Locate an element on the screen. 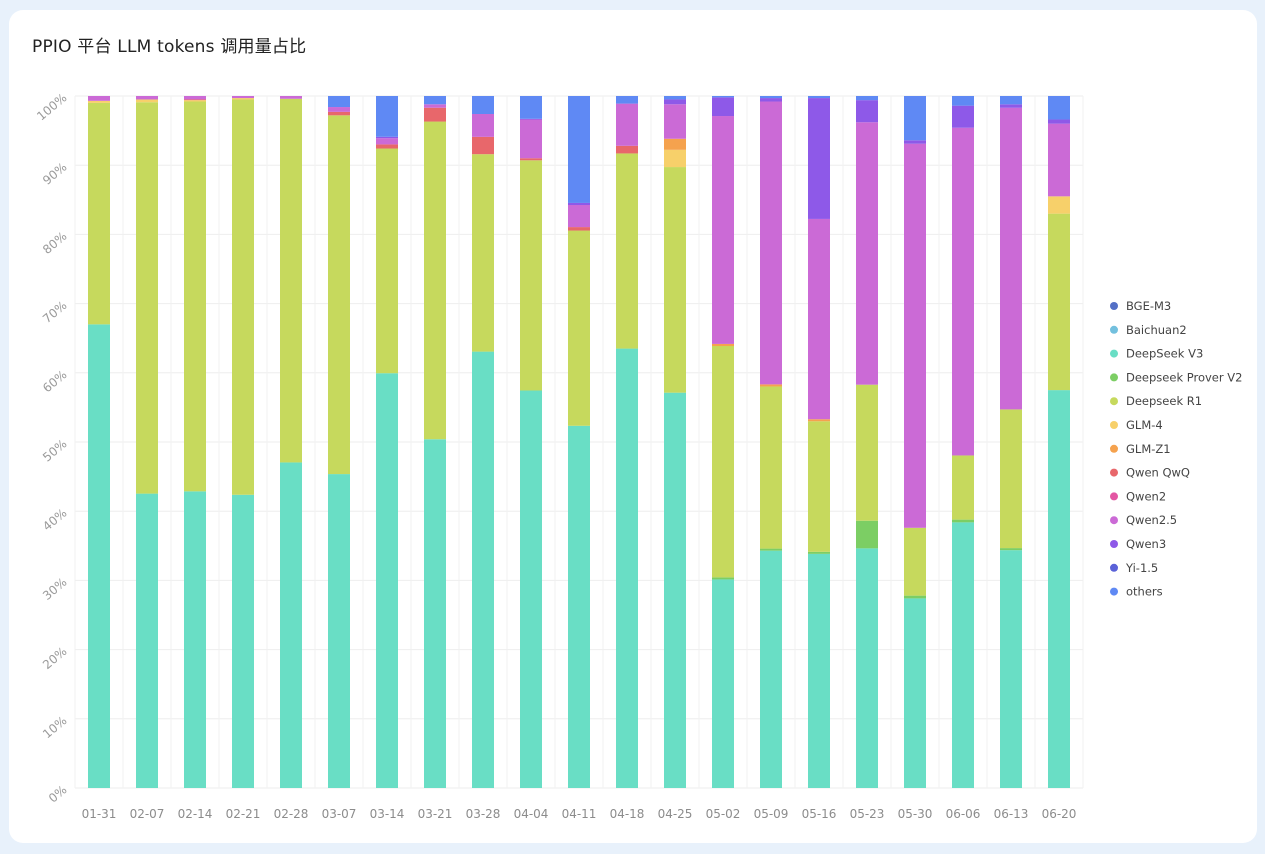 The image size is (1265, 854). legend-item-glm-z1: GLM-Z1 is located at coordinates (1140, 449).